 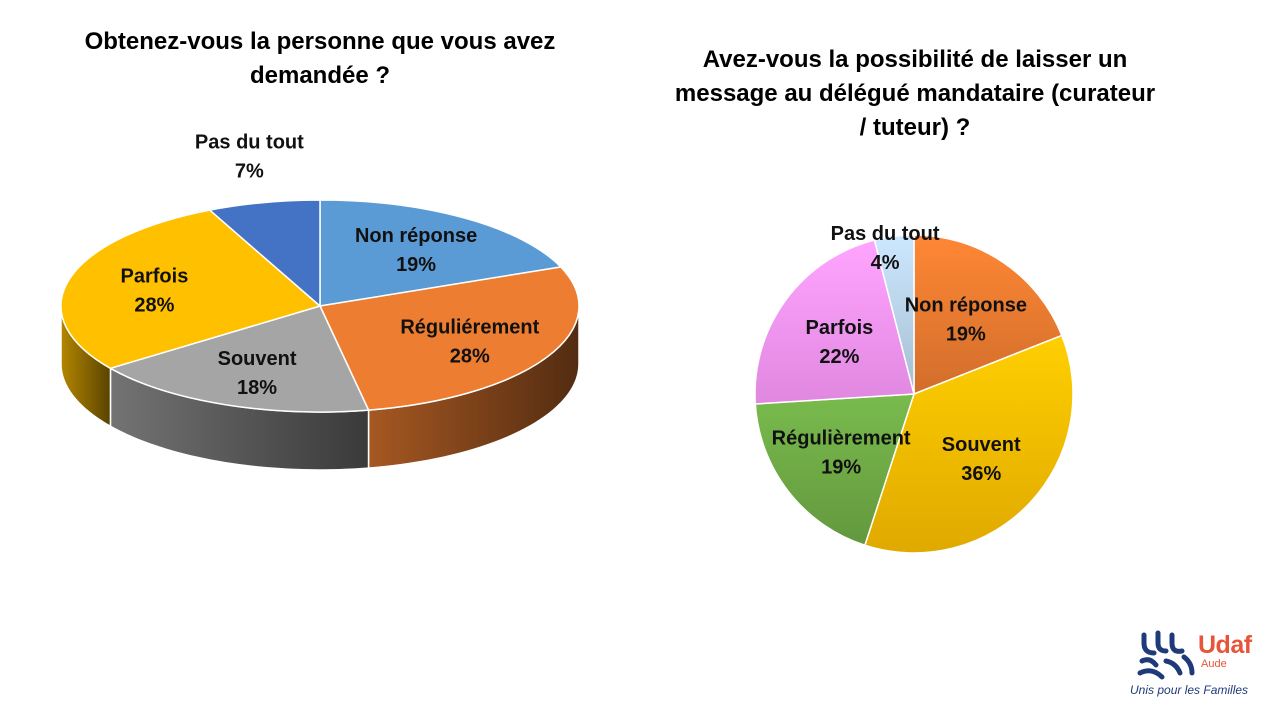 I want to click on chart-2-label-name-non-reponse: Non réponse, so click(x=966, y=306).